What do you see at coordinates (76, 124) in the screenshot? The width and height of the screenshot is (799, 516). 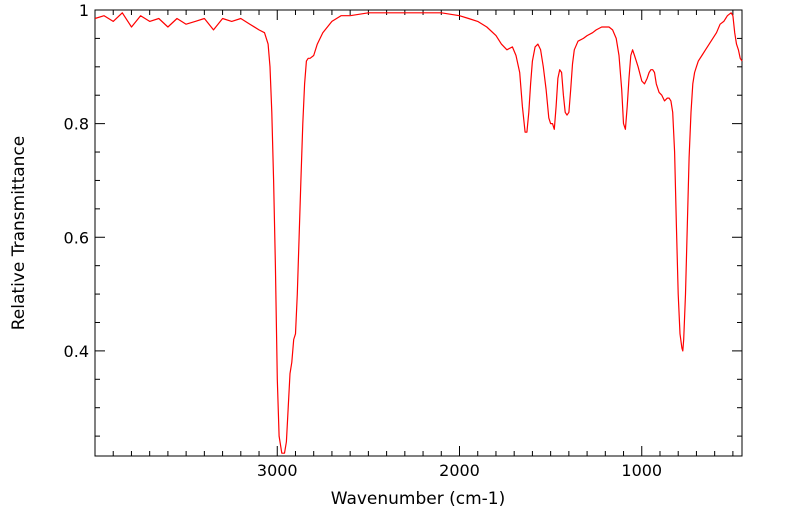 I see `y-tick-label: 0.8` at bounding box center [76, 124].